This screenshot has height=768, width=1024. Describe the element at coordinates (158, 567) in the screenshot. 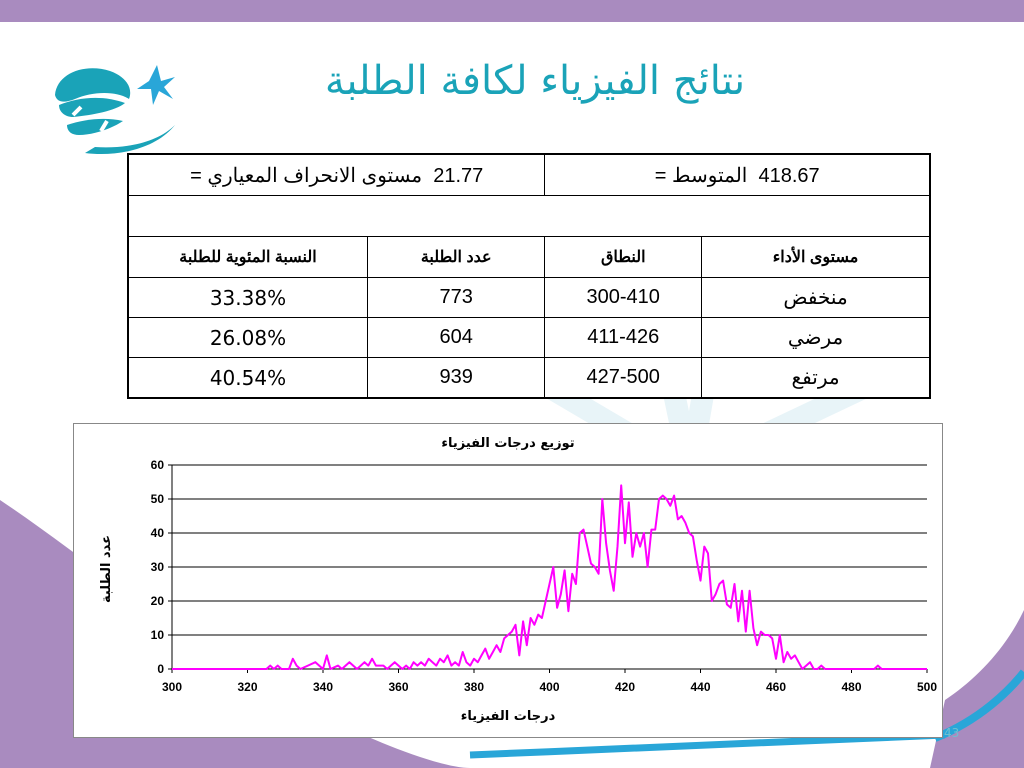

I see `y-tick-label: 30` at that location.